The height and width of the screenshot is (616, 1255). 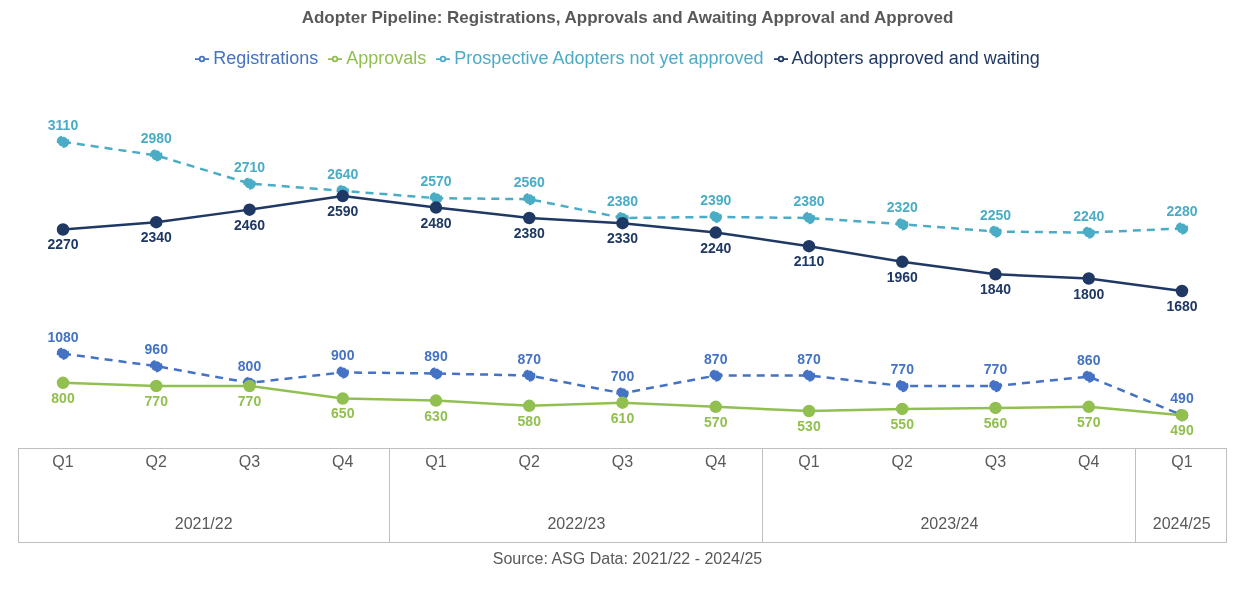 I want to click on data-label: 1680, so click(x=1182, y=306).